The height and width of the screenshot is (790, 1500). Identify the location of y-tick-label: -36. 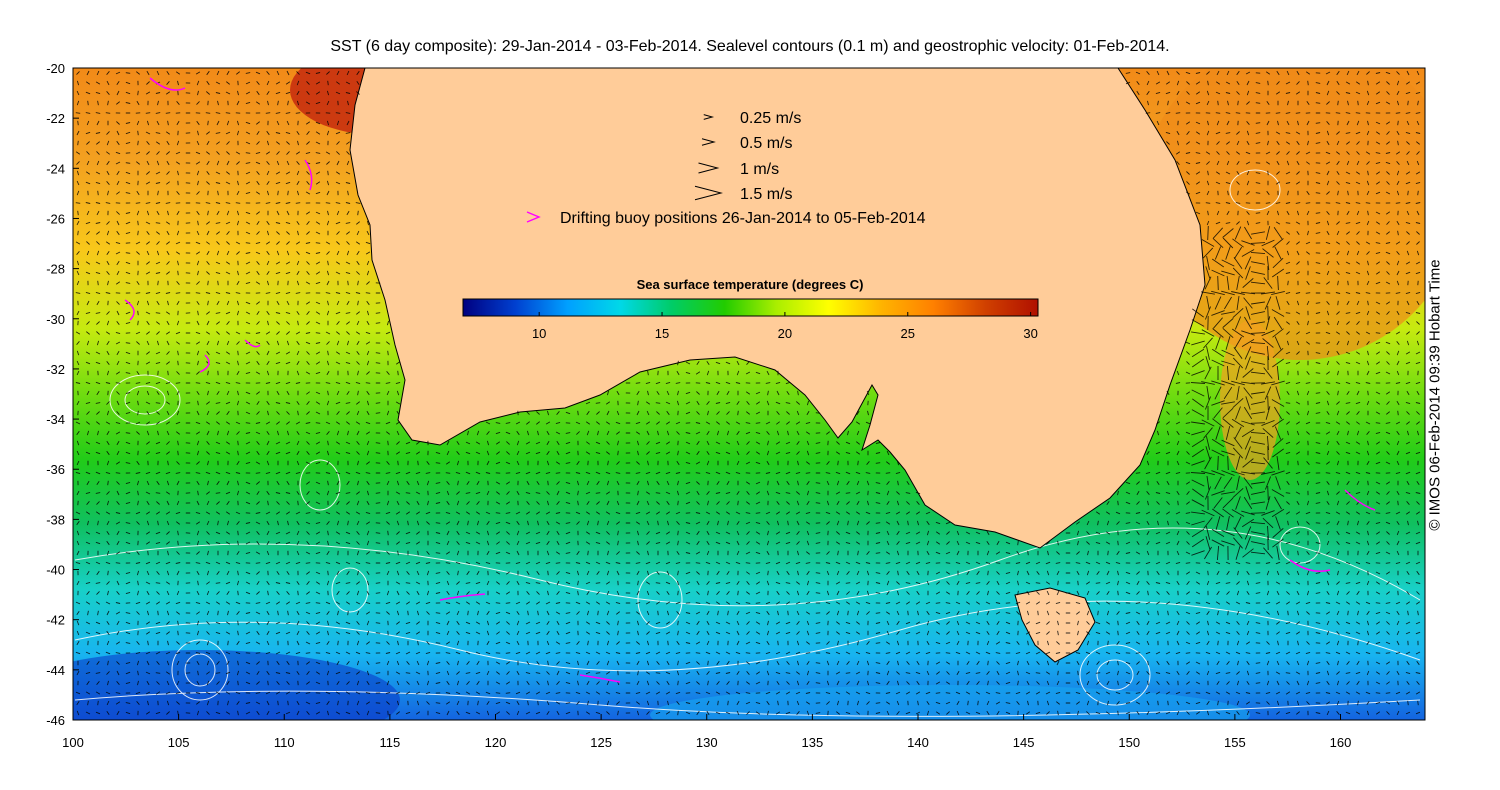
(55, 469).